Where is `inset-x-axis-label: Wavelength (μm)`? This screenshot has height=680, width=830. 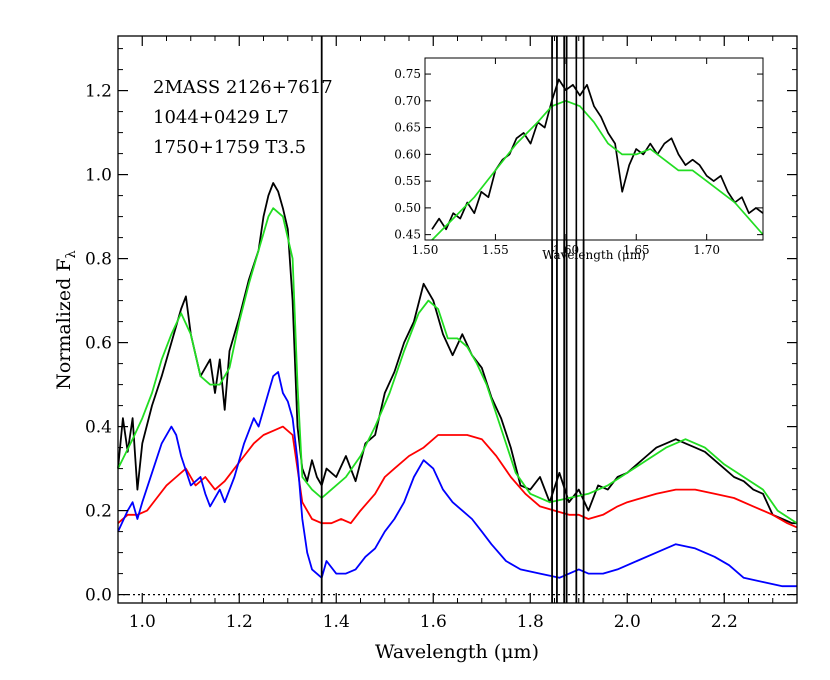
inset-x-axis-label: Wavelength (μm) is located at coordinates (594, 255).